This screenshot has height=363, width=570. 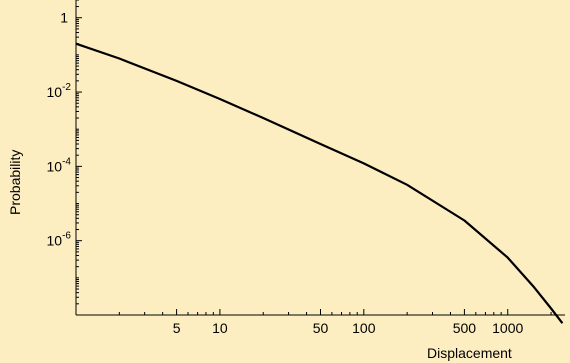 What do you see at coordinates (364, 328) in the screenshot?
I see `x-tick-label: 100` at bounding box center [364, 328].